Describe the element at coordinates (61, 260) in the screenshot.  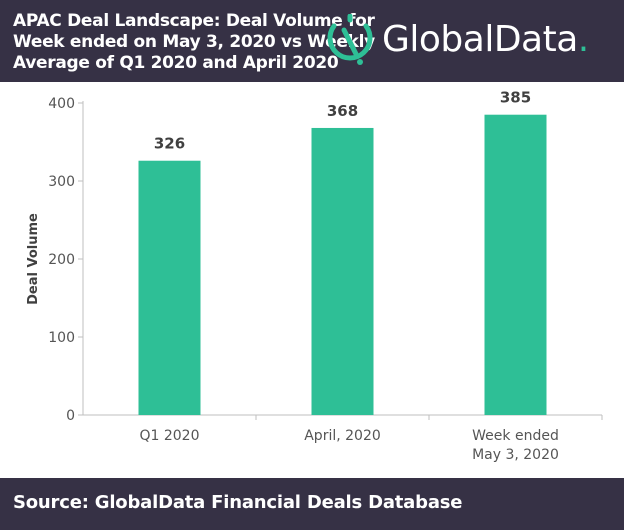
I see `y-tick-label: 200` at that location.